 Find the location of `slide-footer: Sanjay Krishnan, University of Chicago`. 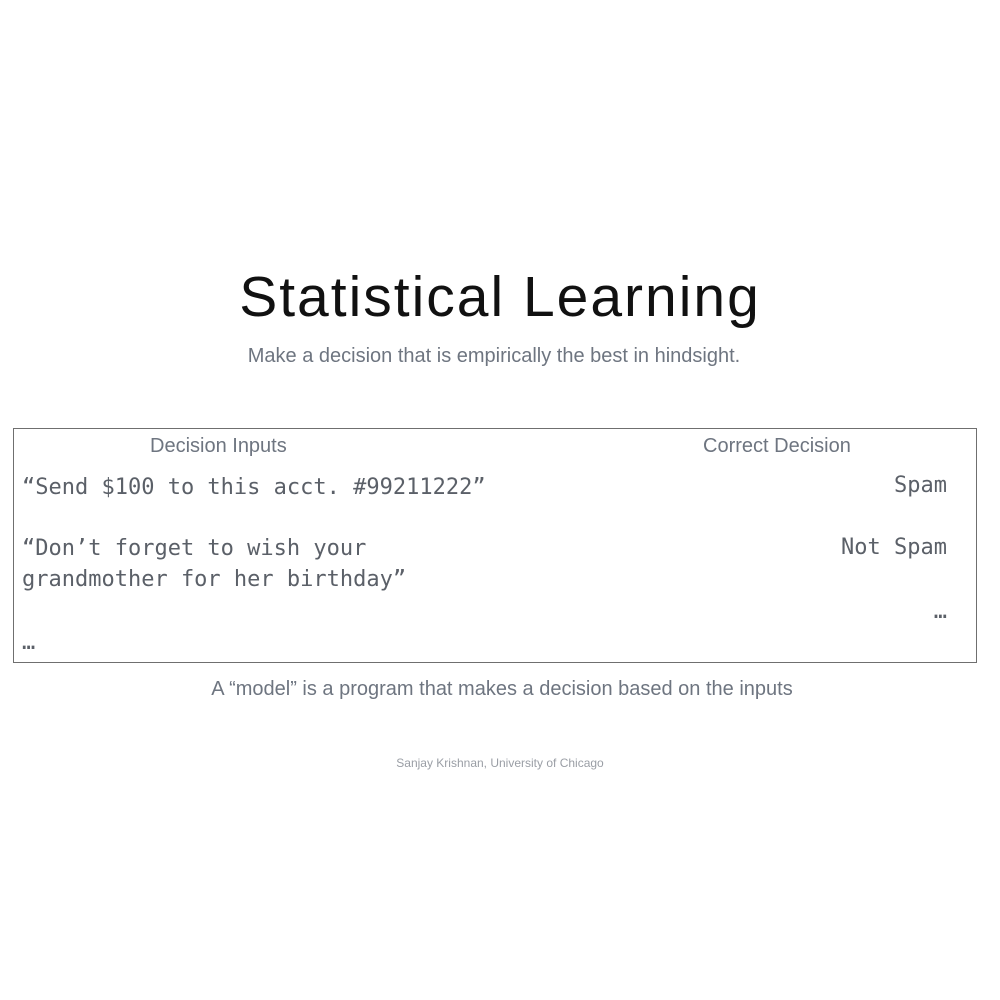

slide-footer: Sanjay Krishnan, University of Chicago is located at coordinates (500, 763).